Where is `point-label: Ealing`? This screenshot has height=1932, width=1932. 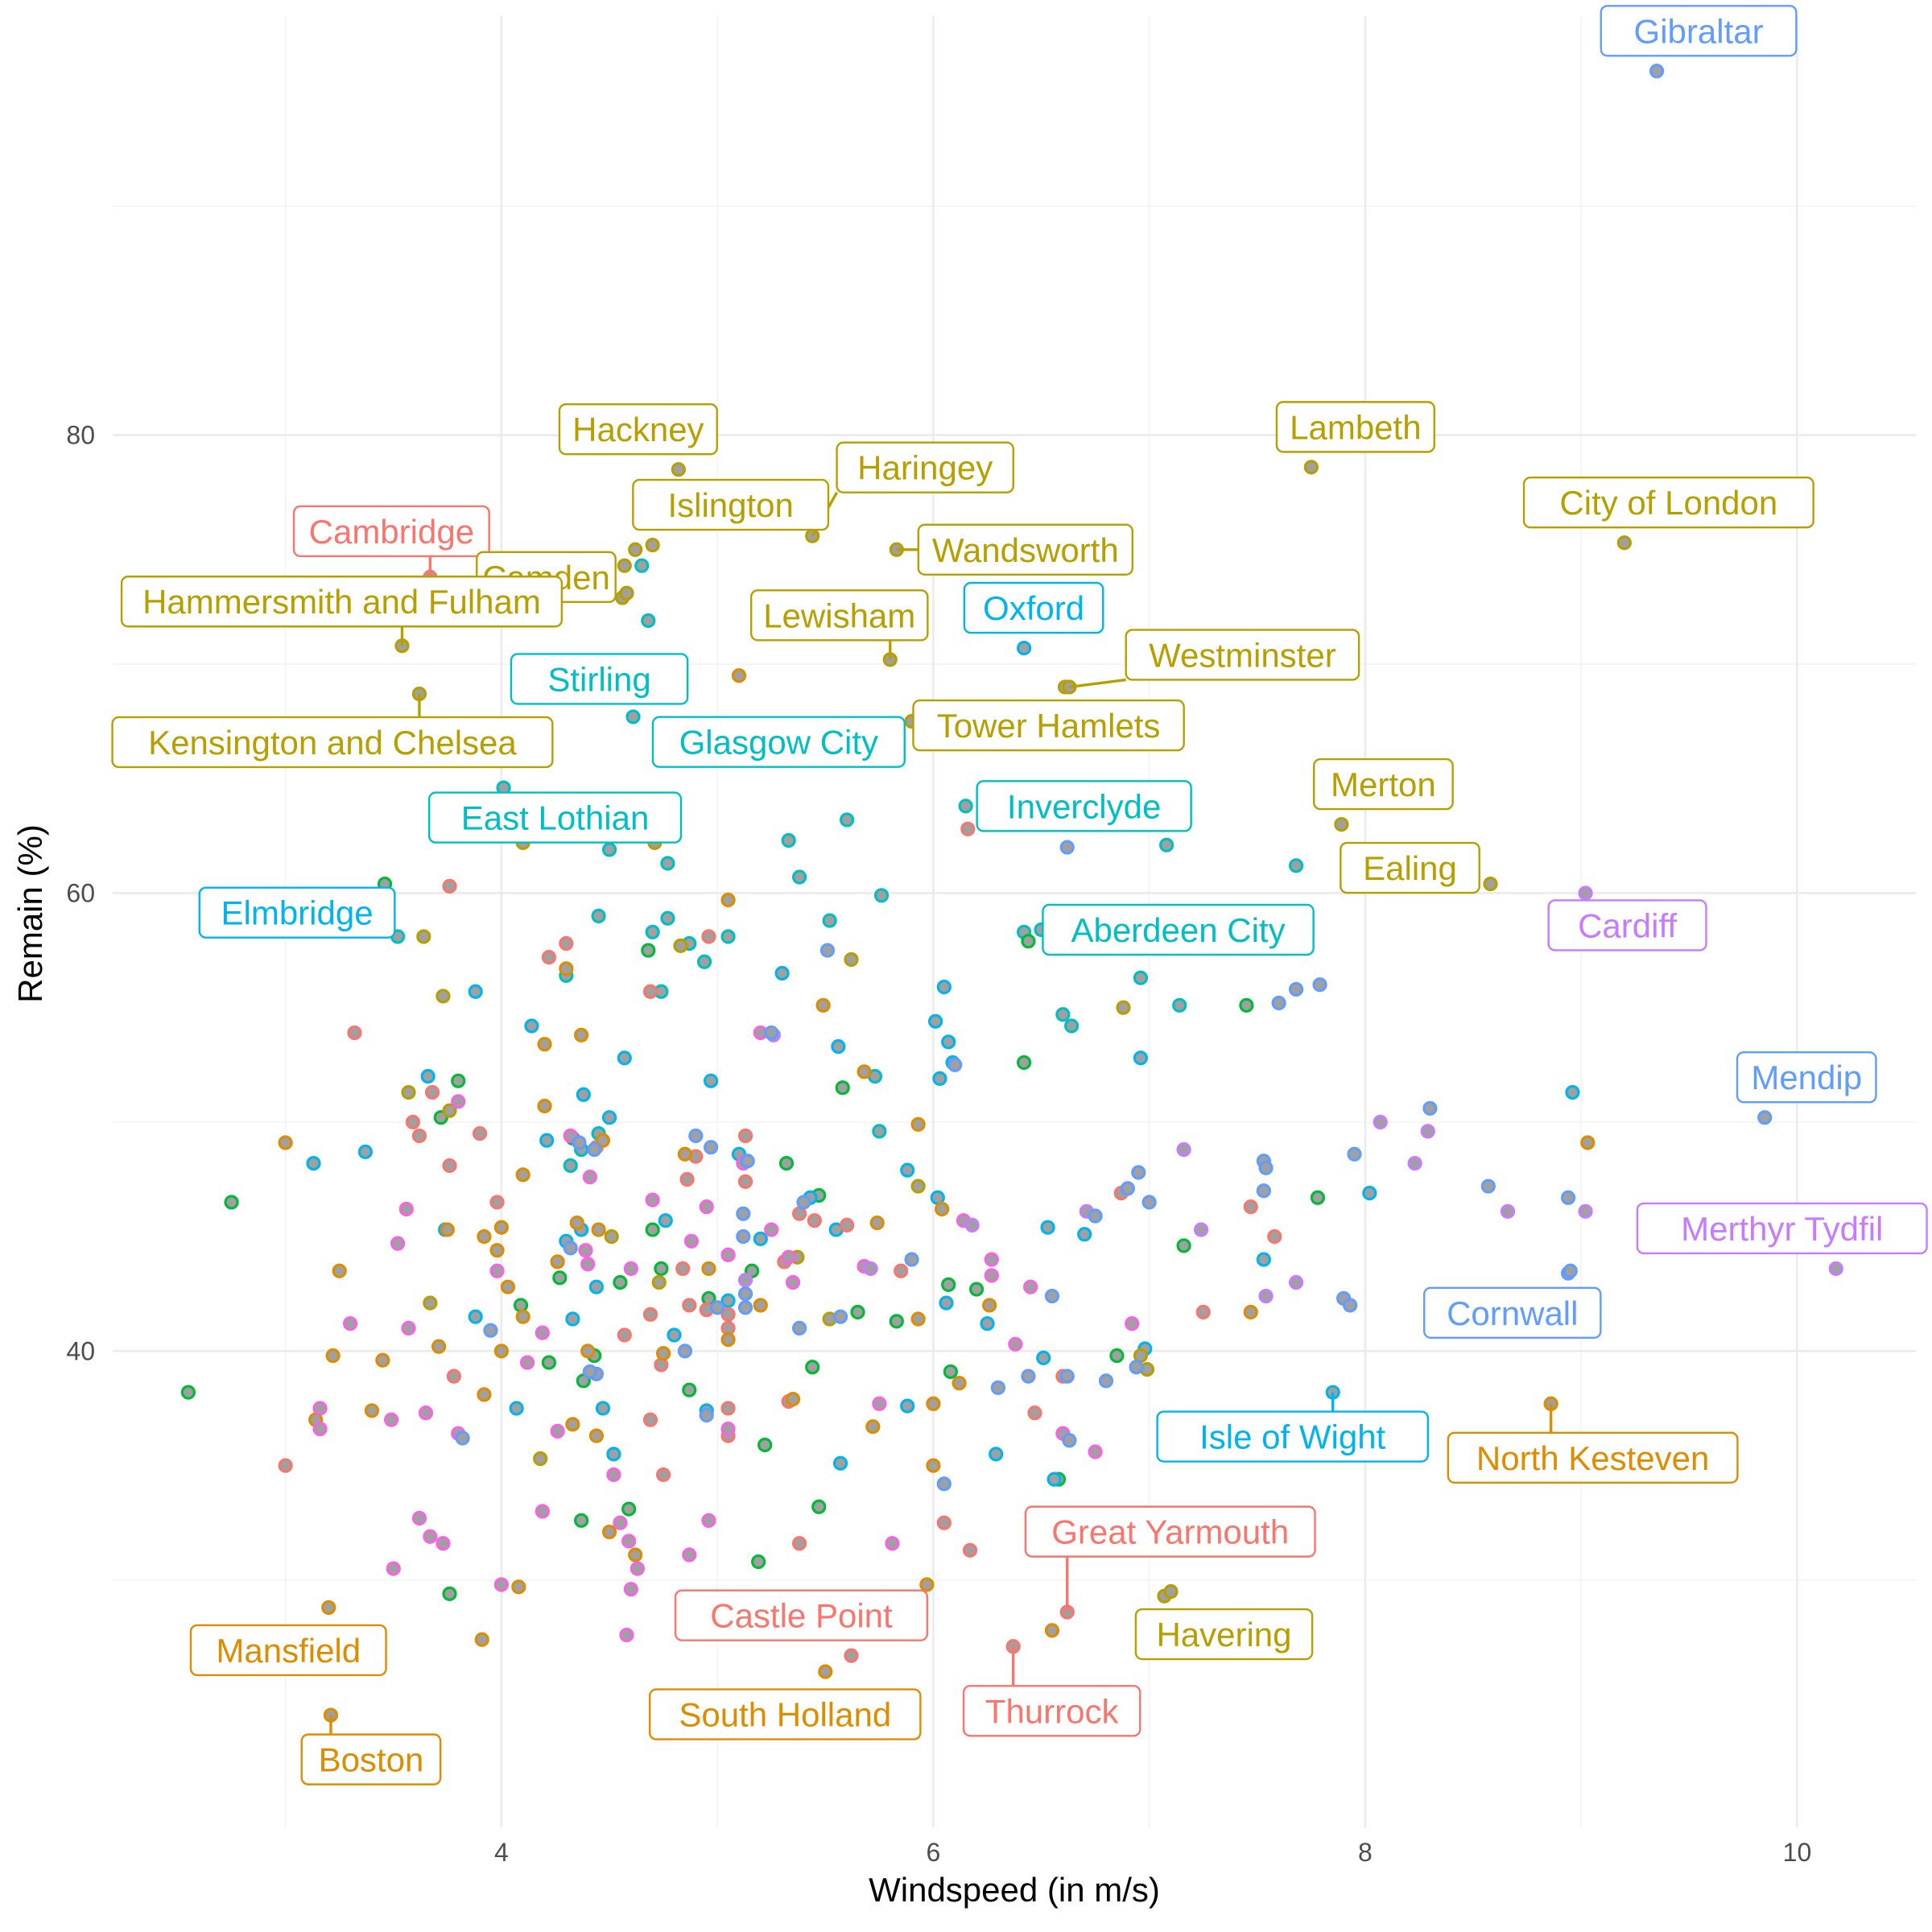 point-label: Ealing is located at coordinates (1410, 867).